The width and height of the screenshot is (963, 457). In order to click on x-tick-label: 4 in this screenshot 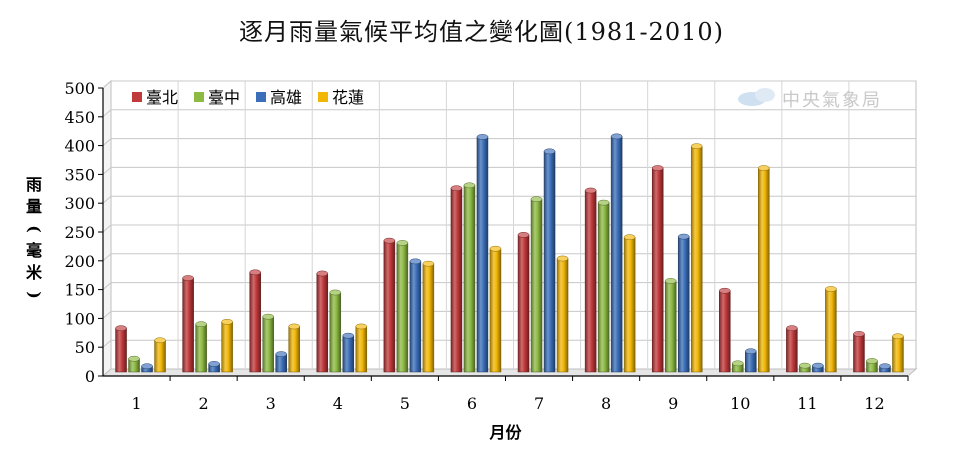, I will do `click(338, 403)`.